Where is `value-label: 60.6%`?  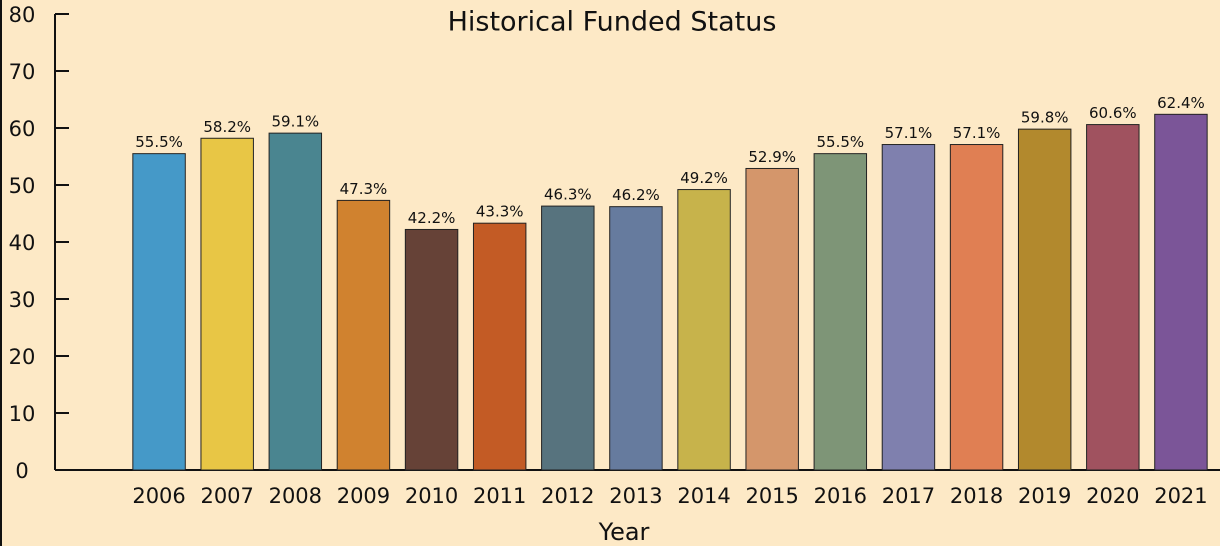 value-label: 60.6% is located at coordinates (1113, 113).